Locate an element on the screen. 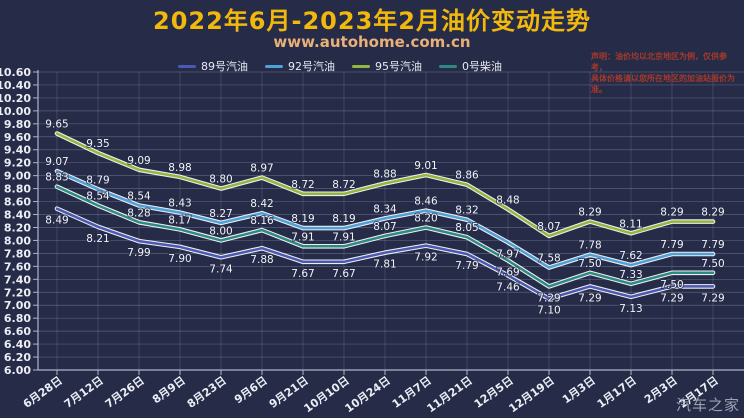 This screenshot has height=418, width=744. legend-swatch-0-diesel-icon is located at coordinates (448, 66).